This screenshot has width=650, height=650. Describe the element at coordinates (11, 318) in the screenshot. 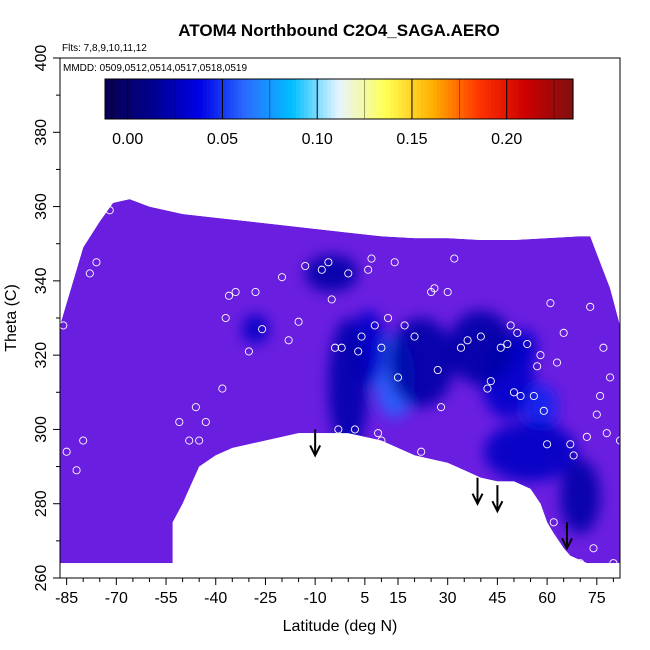

I see `y-axis-label: Theta (C)` at that location.